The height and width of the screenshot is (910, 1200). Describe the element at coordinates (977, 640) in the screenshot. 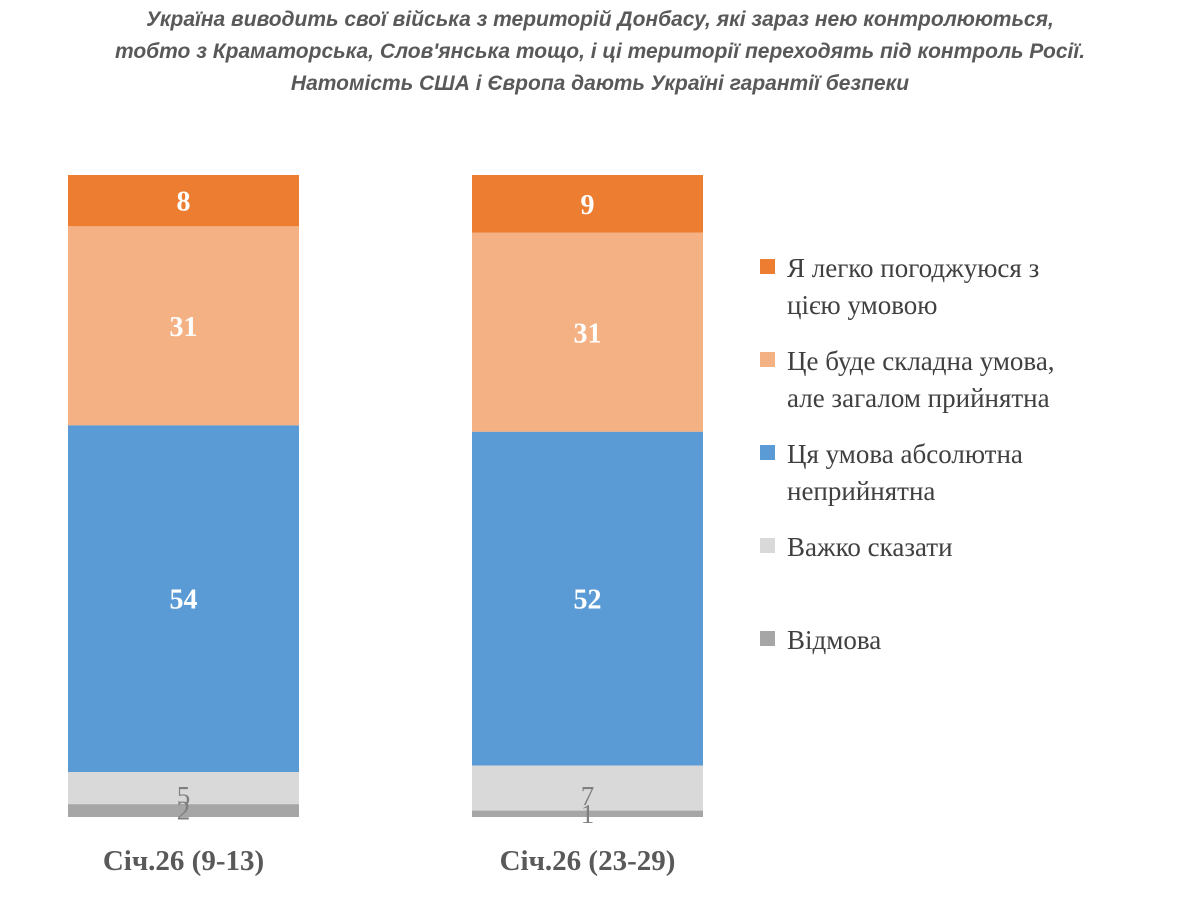

I see `legend-label-5: Відмова` at that location.